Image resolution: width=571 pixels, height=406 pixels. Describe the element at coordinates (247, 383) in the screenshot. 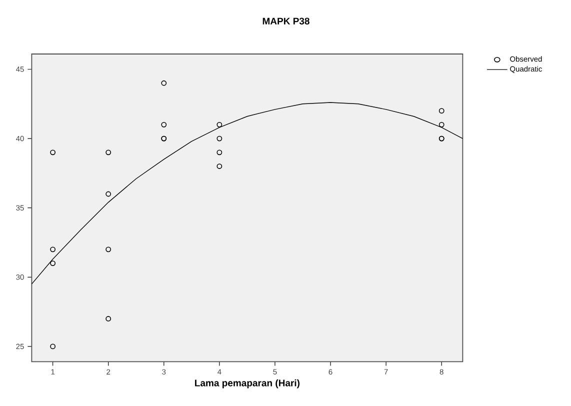

I see `x-axis-title: Lama pemaparan (Hari)` at that location.